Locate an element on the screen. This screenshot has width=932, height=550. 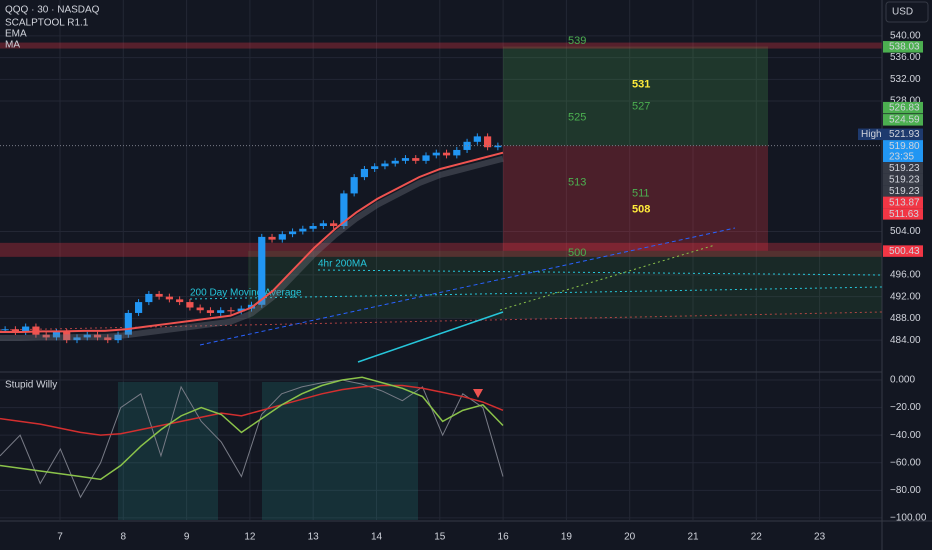
zone is located at coordinates (168, 451).